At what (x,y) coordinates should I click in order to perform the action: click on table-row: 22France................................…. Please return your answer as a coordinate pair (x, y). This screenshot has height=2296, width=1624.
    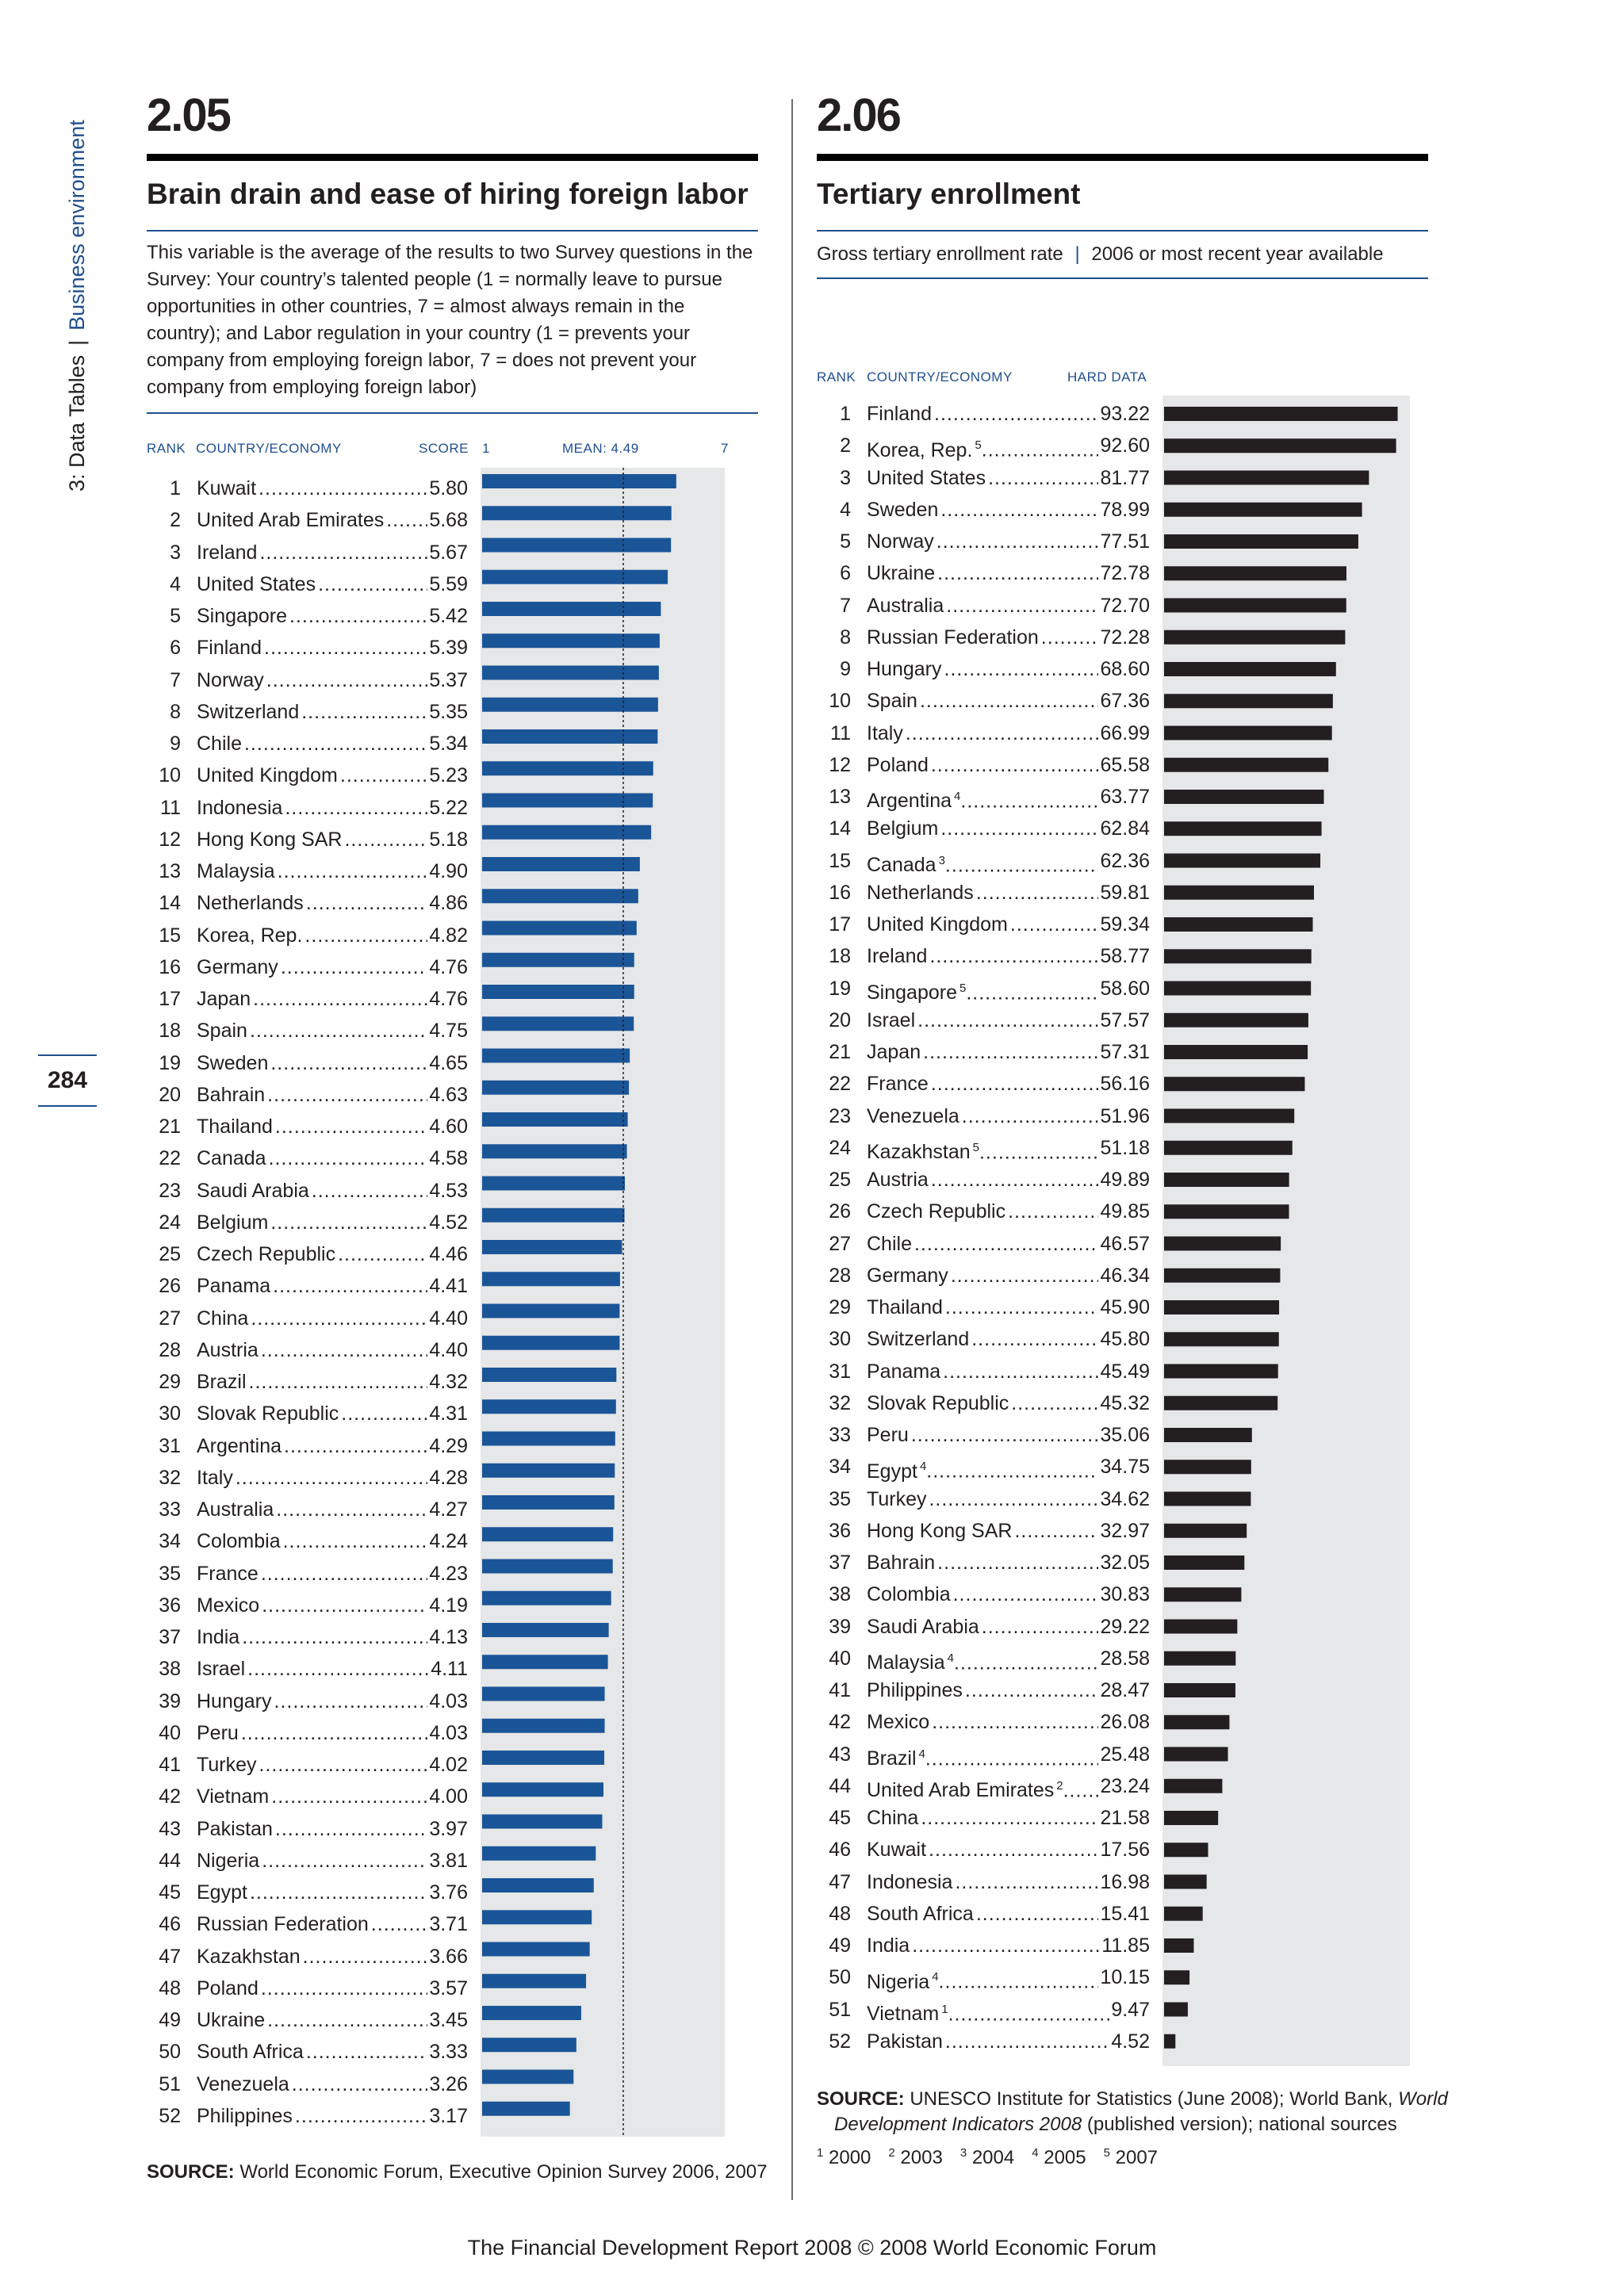
    Looking at the image, I should click on (983, 1084).